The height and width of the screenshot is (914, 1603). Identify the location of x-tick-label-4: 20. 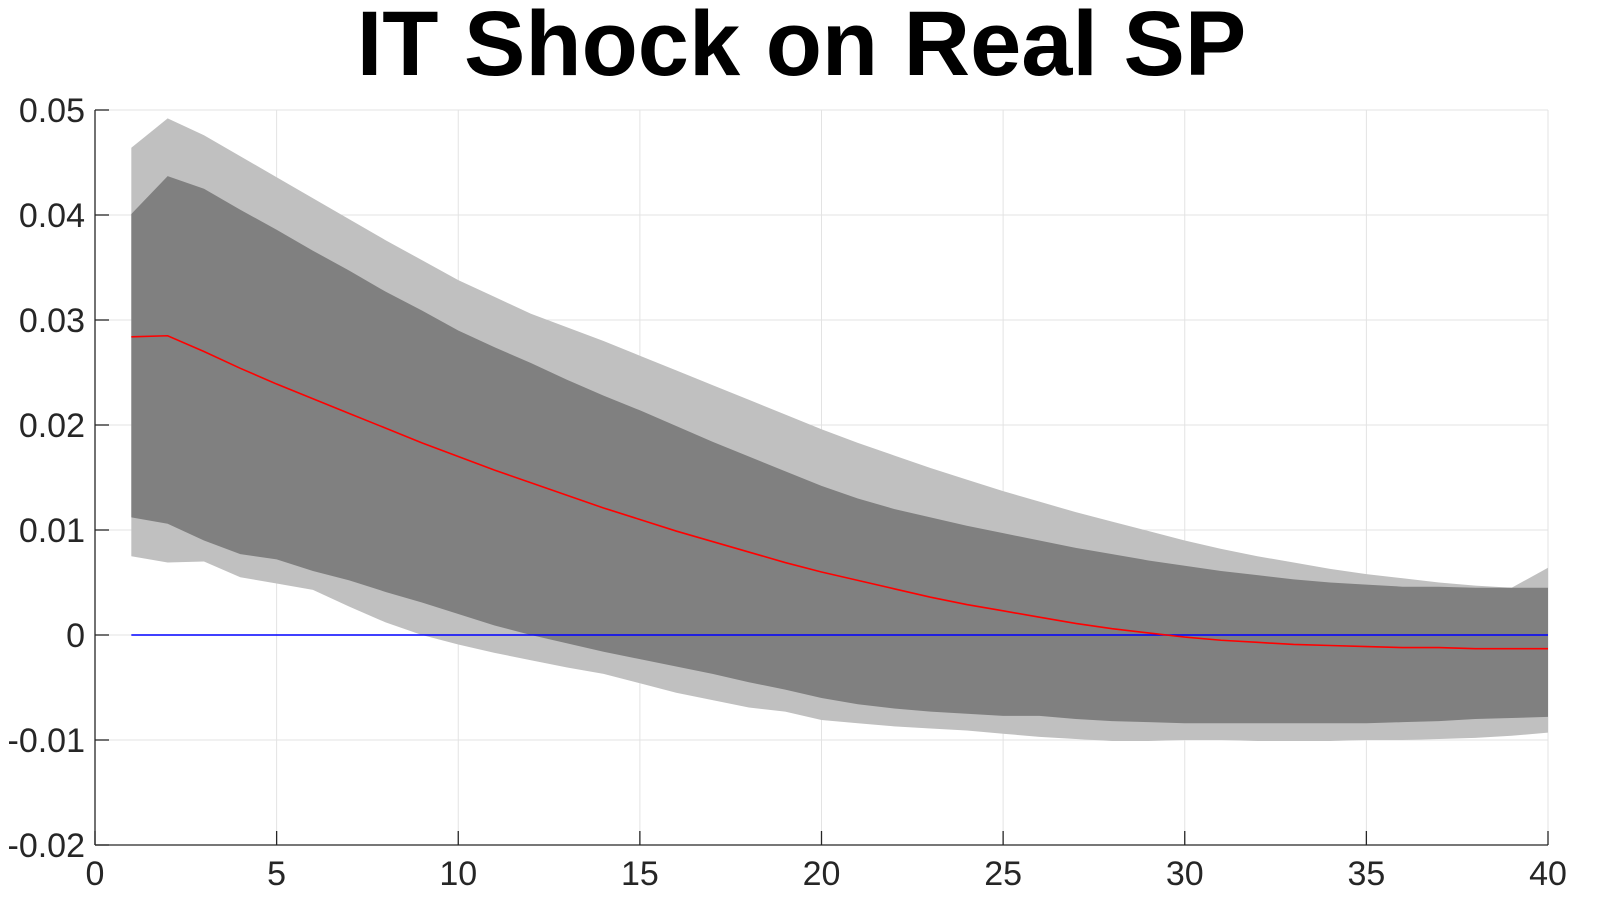
(822, 874).